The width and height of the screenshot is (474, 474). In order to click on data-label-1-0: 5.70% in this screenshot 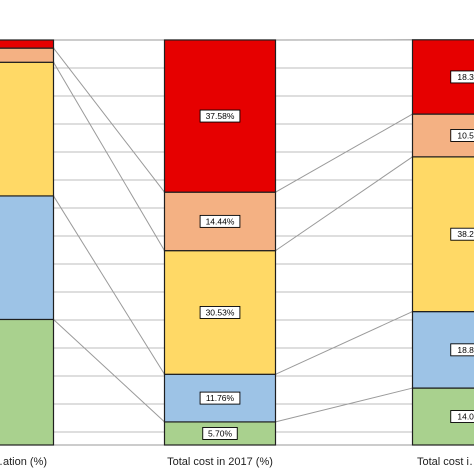, I will do `click(220, 433)`.